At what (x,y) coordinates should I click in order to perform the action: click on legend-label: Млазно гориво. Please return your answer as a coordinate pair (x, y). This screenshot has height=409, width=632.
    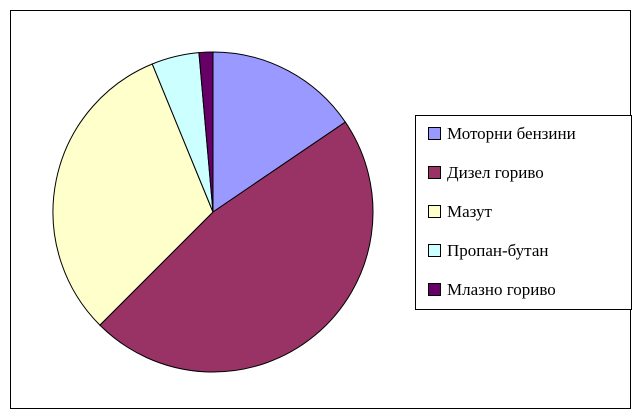
    Looking at the image, I should click on (501, 289).